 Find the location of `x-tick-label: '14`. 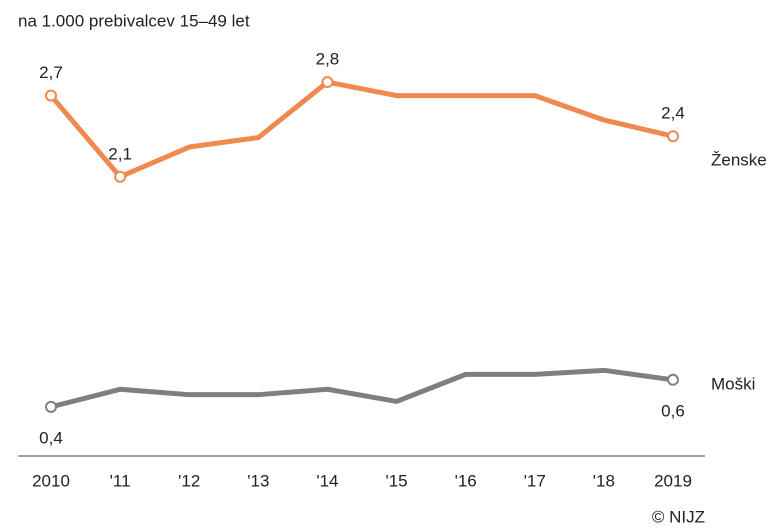

x-tick-label: '14 is located at coordinates (327, 480).